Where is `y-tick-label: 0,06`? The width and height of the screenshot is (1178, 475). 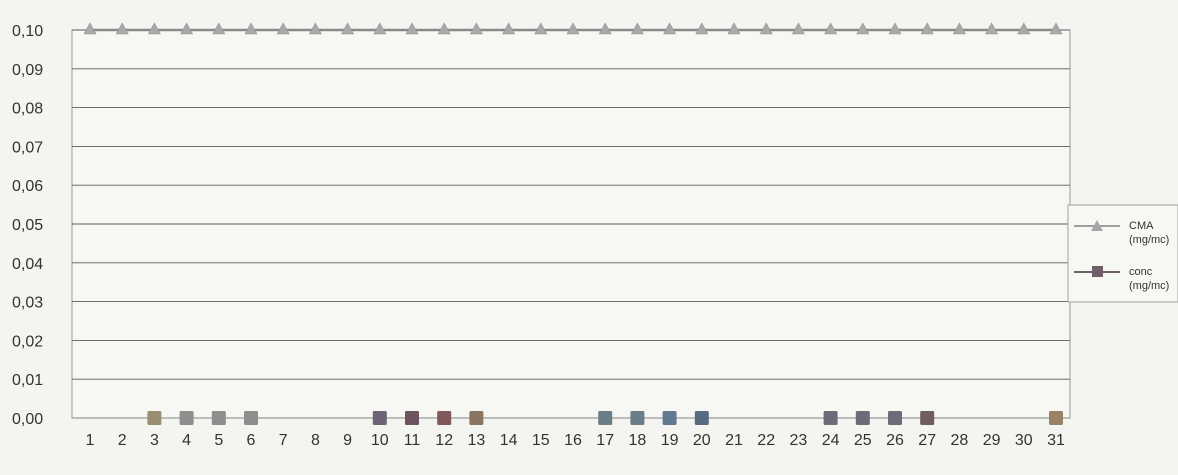 y-tick-label: 0,06 is located at coordinates (27, 186).